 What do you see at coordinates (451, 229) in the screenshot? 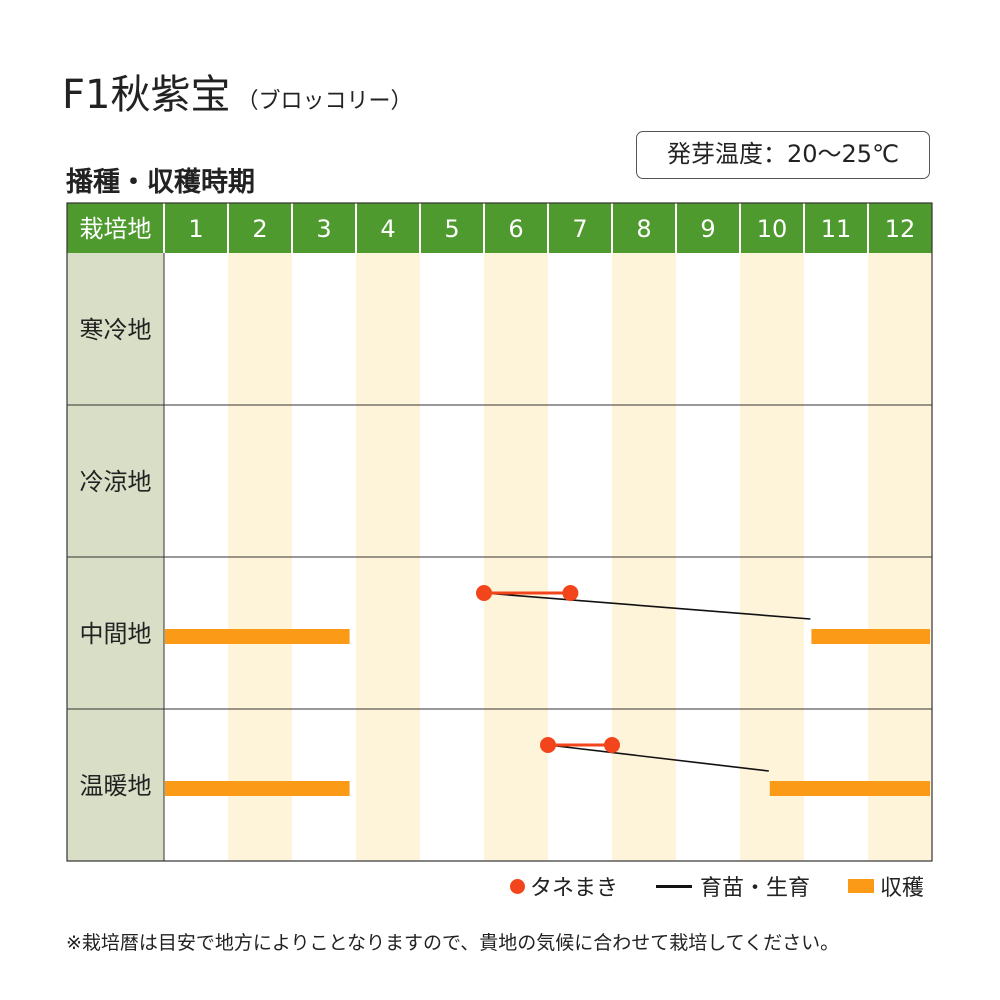
I see `month-label: 5` at bounding box center [451, 229].